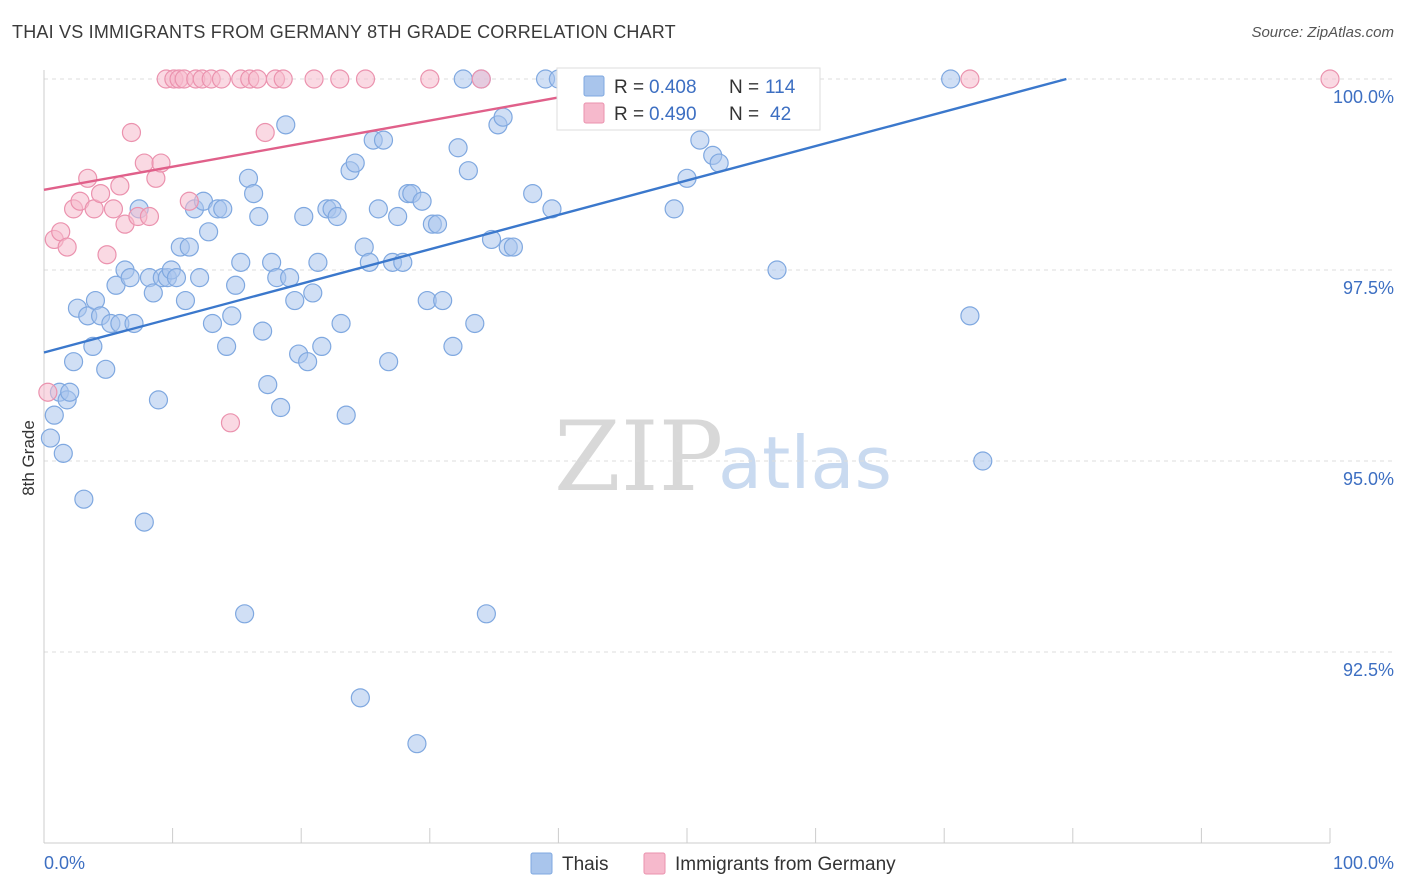  Describe the element at coordinates (585, 864) in the screenshot. I see `legend-label-thais: Thais` at that location.